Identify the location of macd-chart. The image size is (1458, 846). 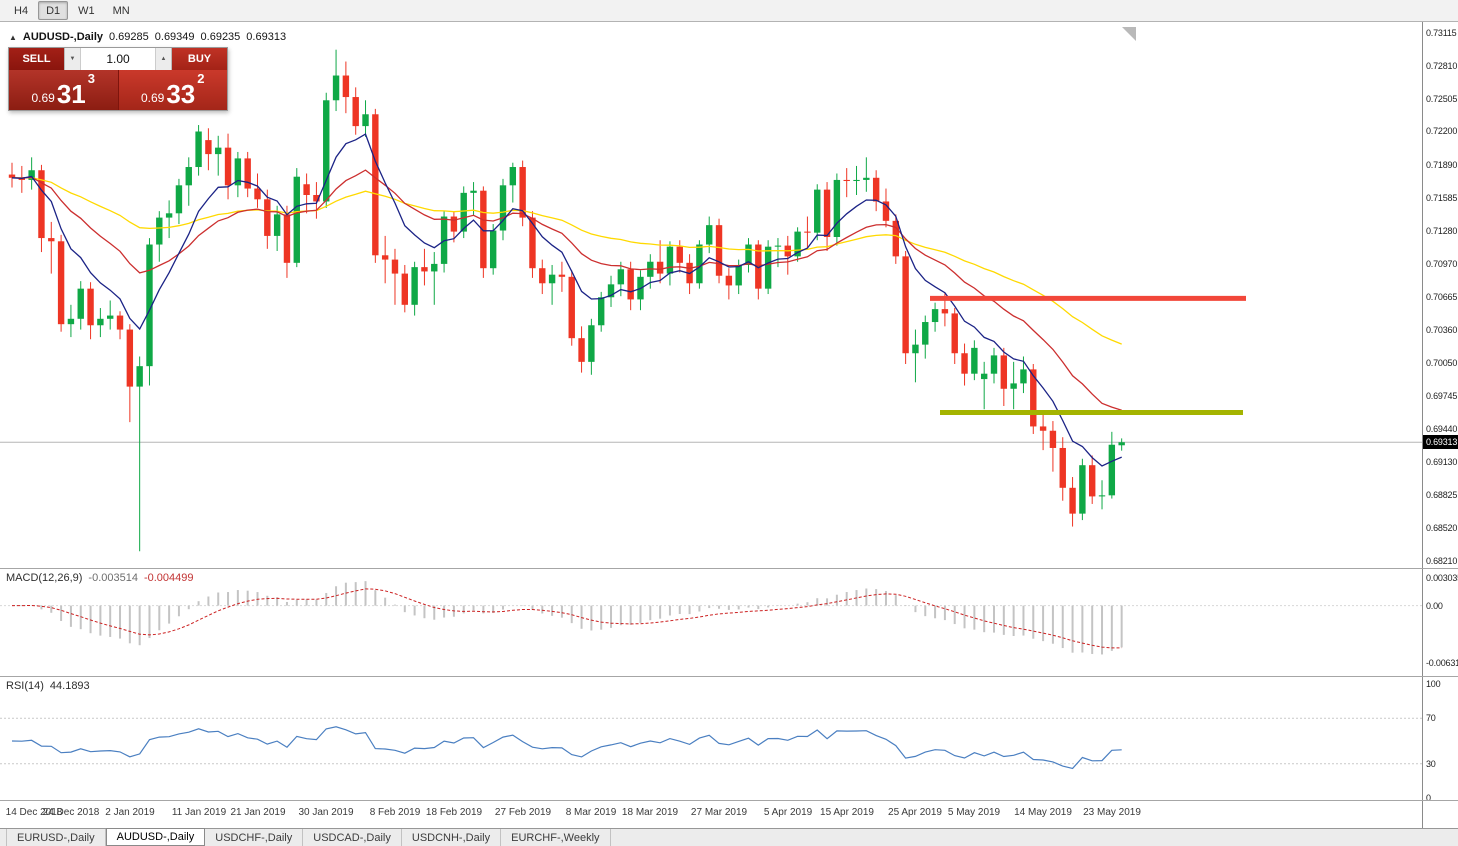
(711, 623).